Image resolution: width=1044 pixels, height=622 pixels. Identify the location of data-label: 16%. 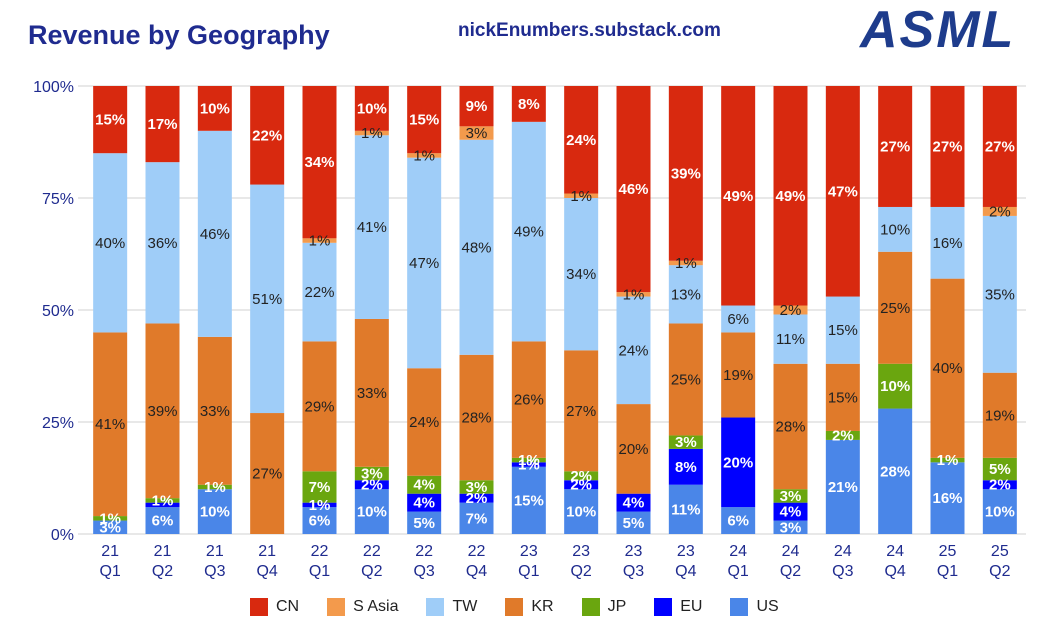
(947, 498).